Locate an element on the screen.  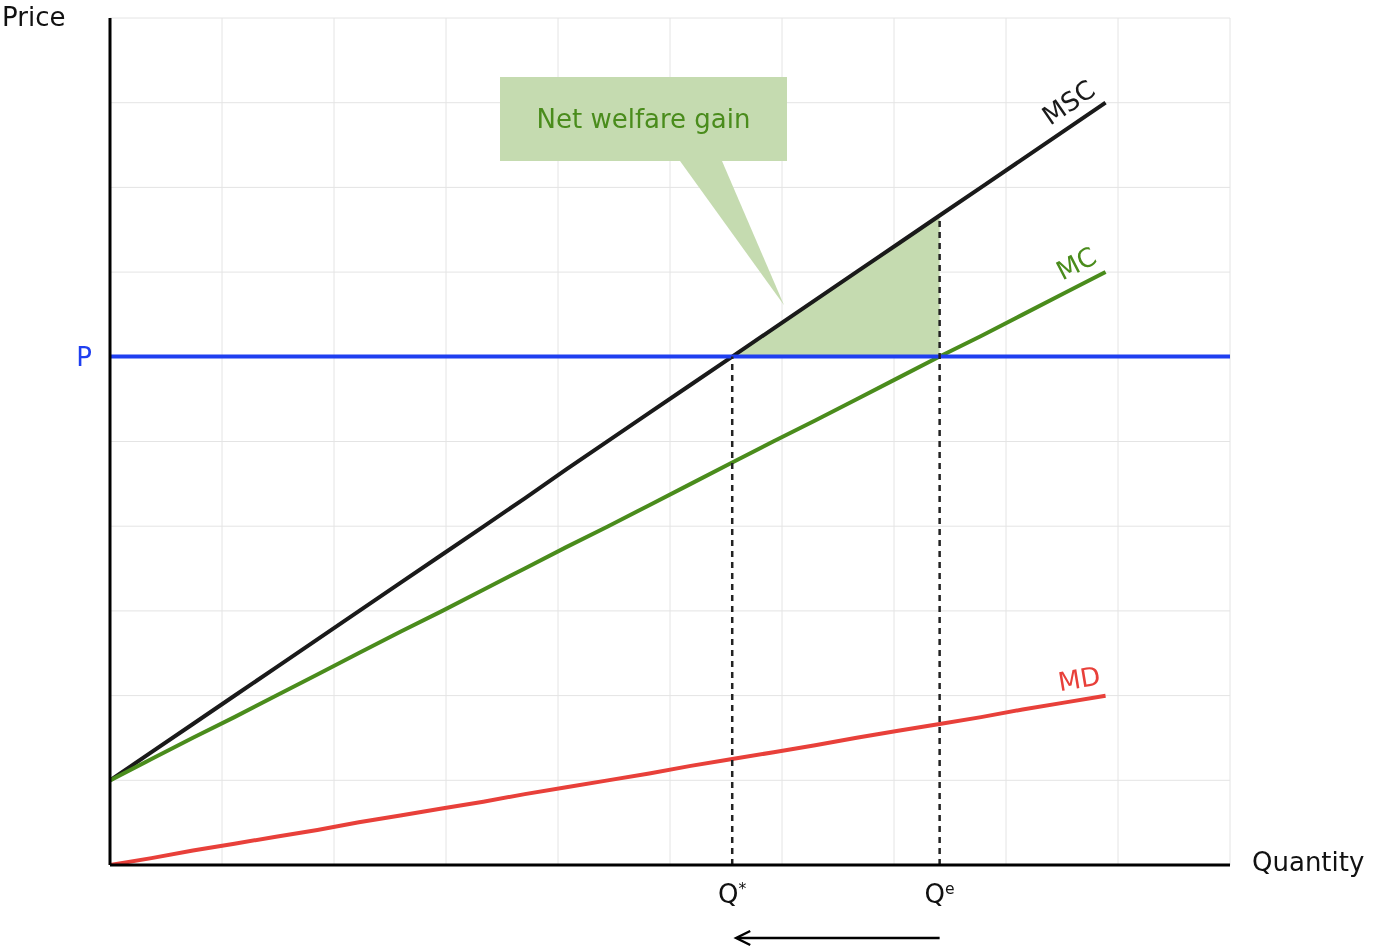
text: MD is located at coordinates (1079, 679).